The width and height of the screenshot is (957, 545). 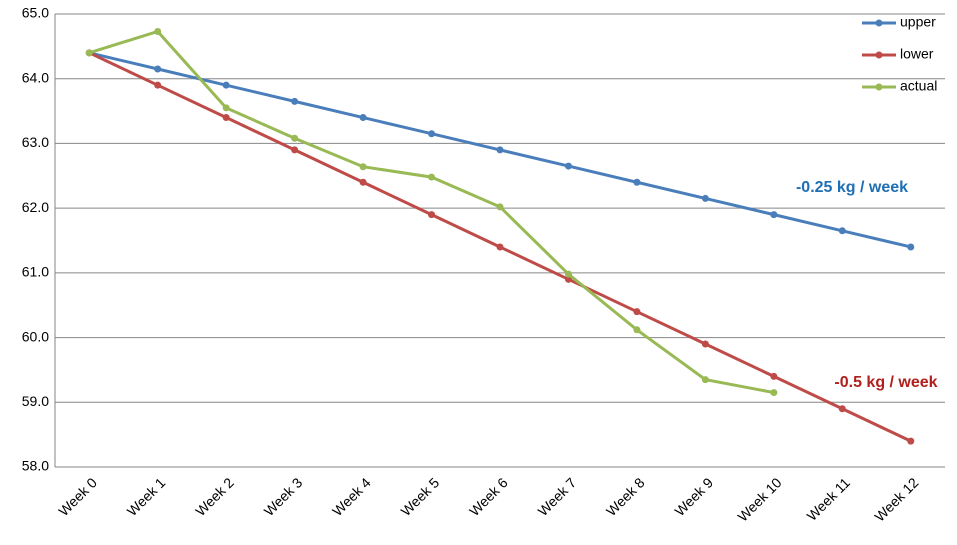 I want to click on legend-label: upper, so click(x=918, y=22).